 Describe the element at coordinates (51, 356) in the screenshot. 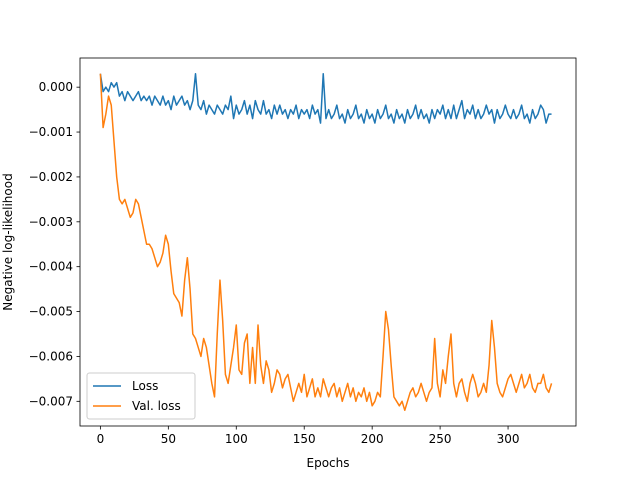

I see `y-tick-label: −0.006` at that location.